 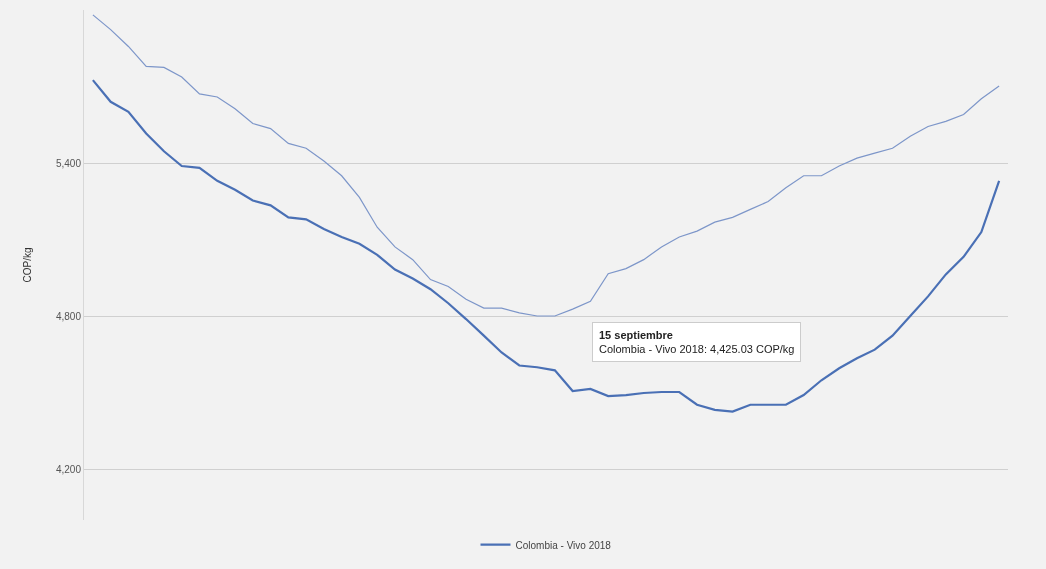 What do you see at coordinates (563, 545) in the screenshot?
I see `legend-label: Colombia - Vivo 2018` at bounding box center [563, 545].